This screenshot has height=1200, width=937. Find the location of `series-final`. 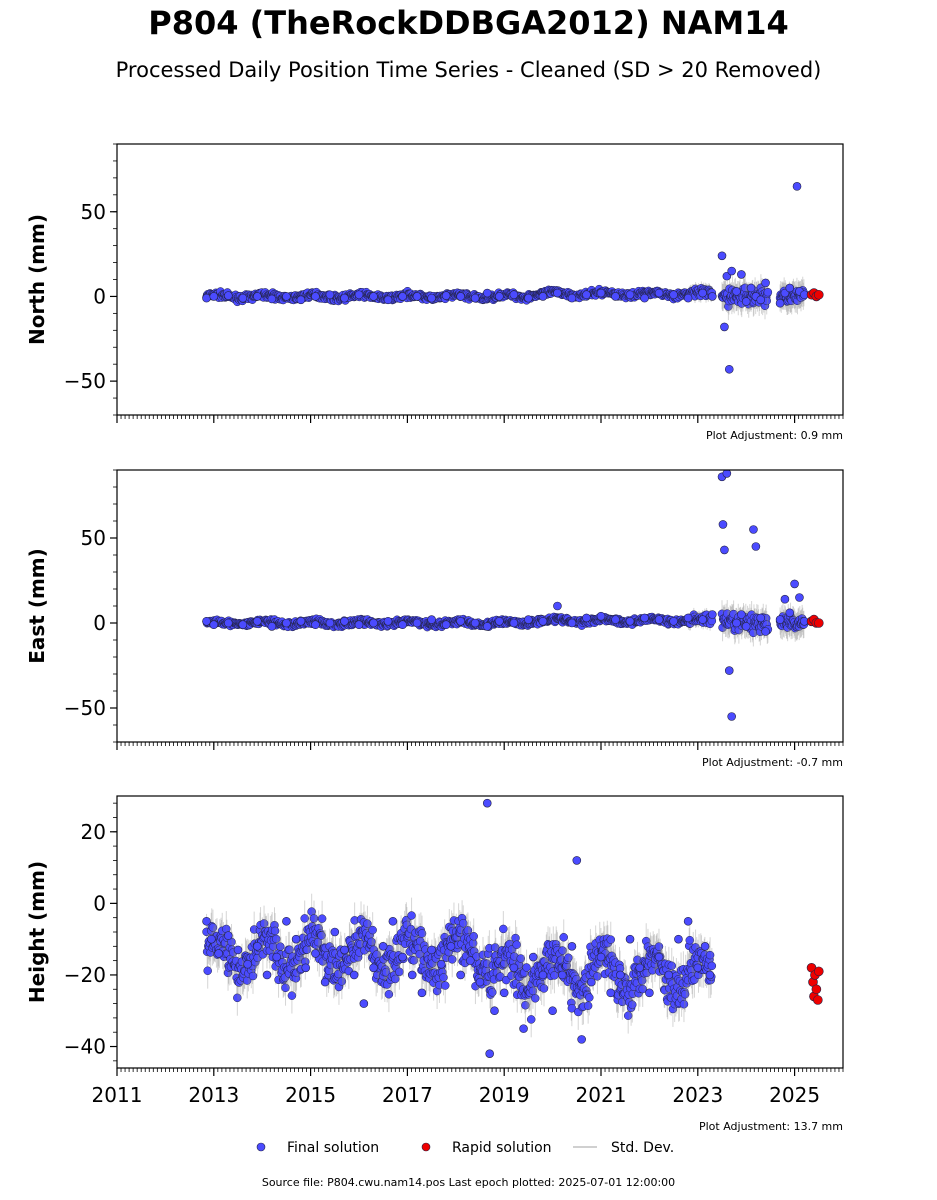

series-final is located at coordinates (505, 278).